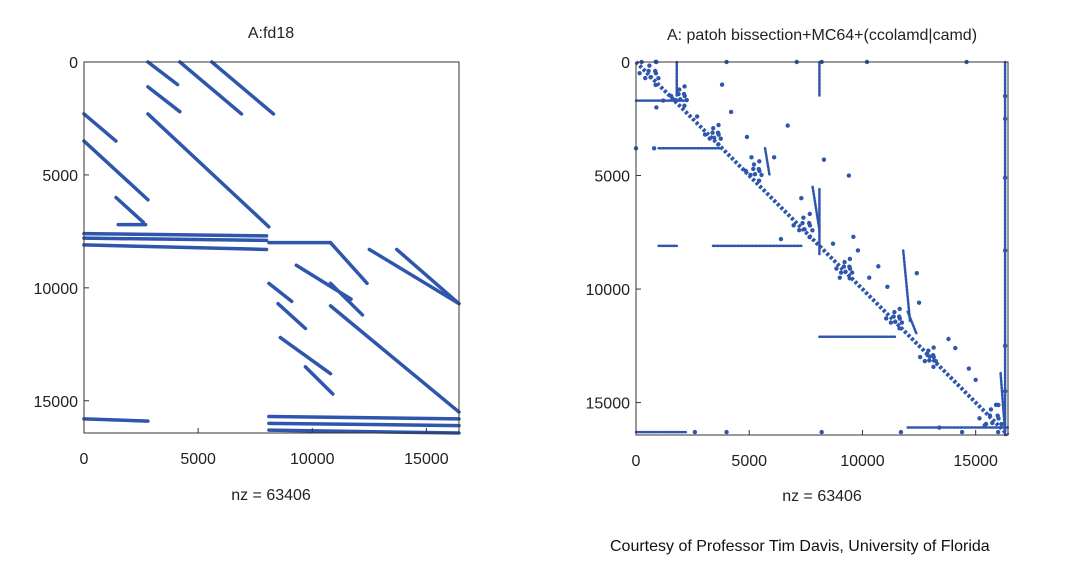 The height and width of the screenshot is (573, 1083). What do you see at coordinates (73, 63) in the screenshot?
I see `y-tick-label: 0` at bounding box center [73, 63].